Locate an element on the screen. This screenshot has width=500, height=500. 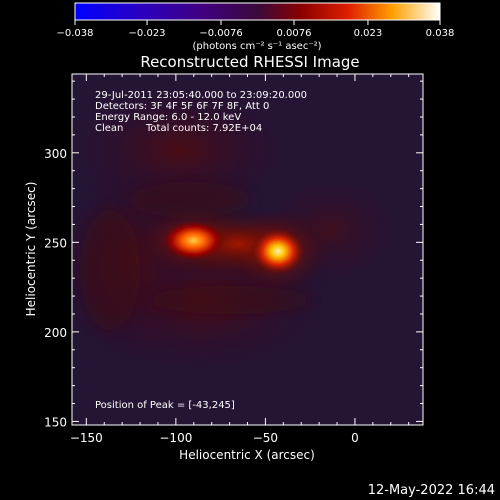
colorbar-tick-label: 0.038 is located at coordinates (440, 33).